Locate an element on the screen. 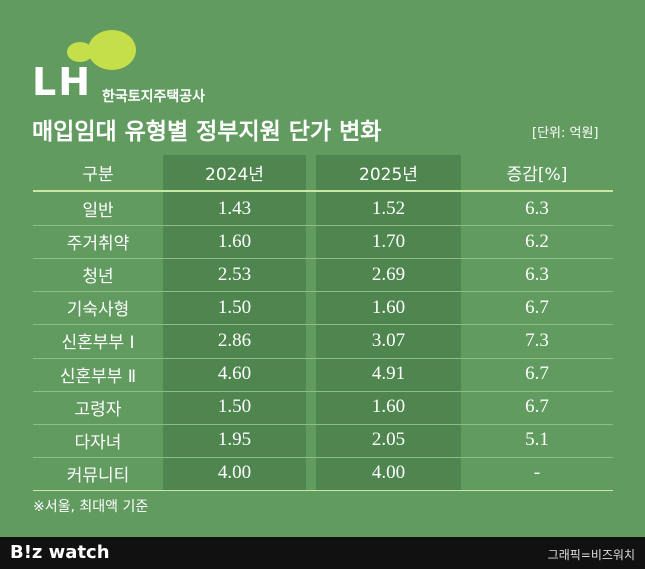 This screenshot has width=645, height=569. value-cell: 2.69 is located at coordinates (388, 274).